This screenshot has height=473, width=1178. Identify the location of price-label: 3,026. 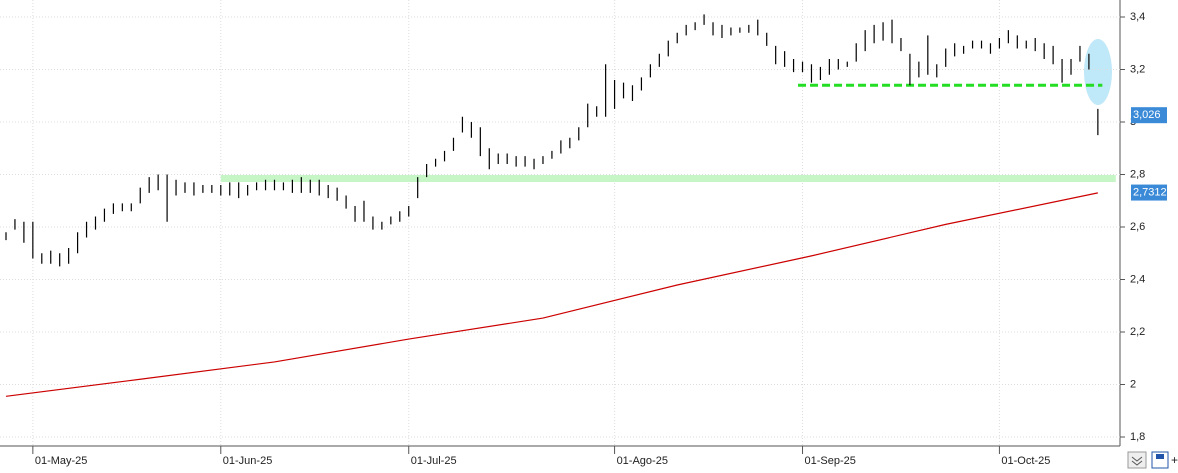
(1147, 115).